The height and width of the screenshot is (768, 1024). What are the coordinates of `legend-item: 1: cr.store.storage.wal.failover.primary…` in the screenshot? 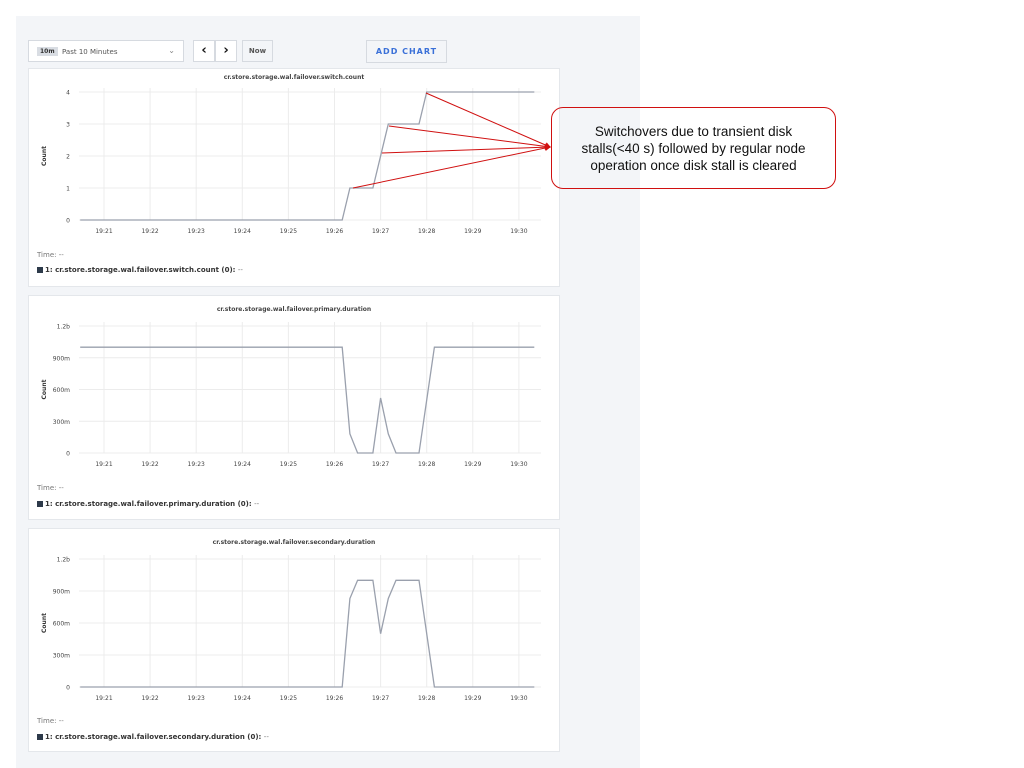 It's located at (148, 504).